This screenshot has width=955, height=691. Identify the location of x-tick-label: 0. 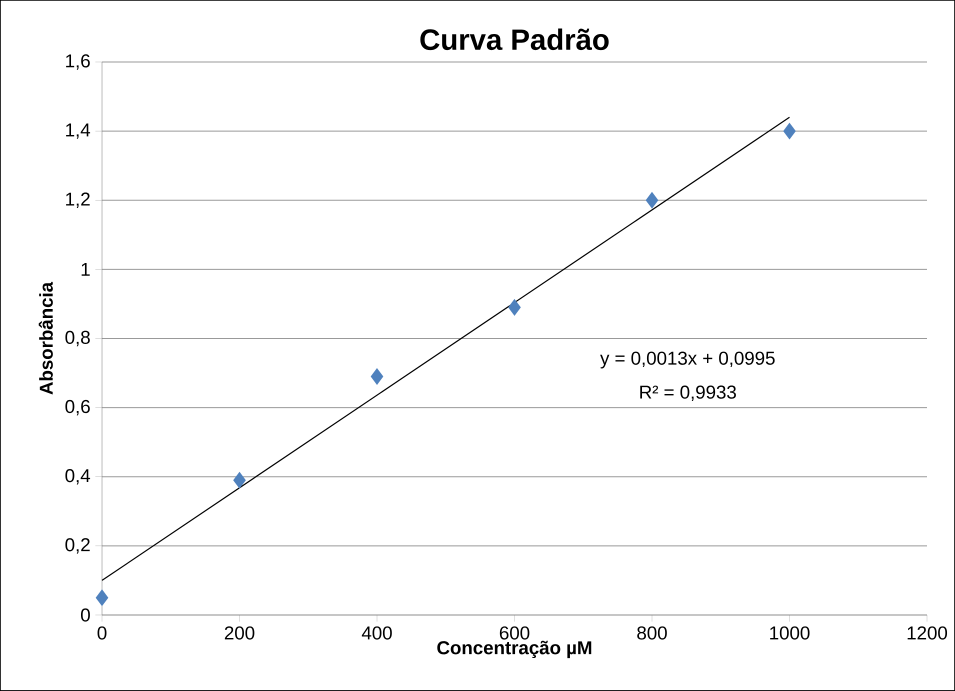
(102, 633).